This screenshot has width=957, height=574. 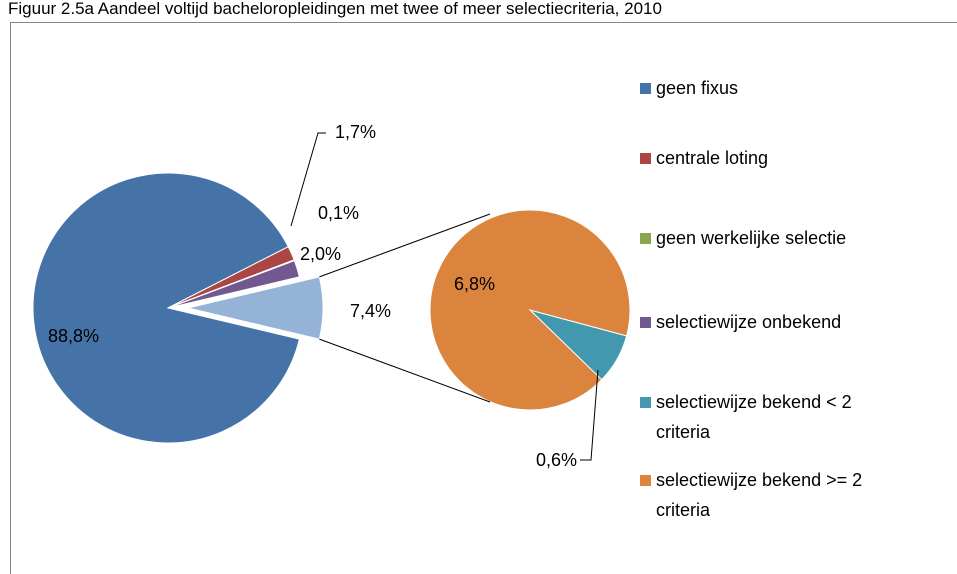 What do you see at coordinates (712, 158) in the screenshot?
I see `legend-label: centrale loting` at bounding box center [712, 158].